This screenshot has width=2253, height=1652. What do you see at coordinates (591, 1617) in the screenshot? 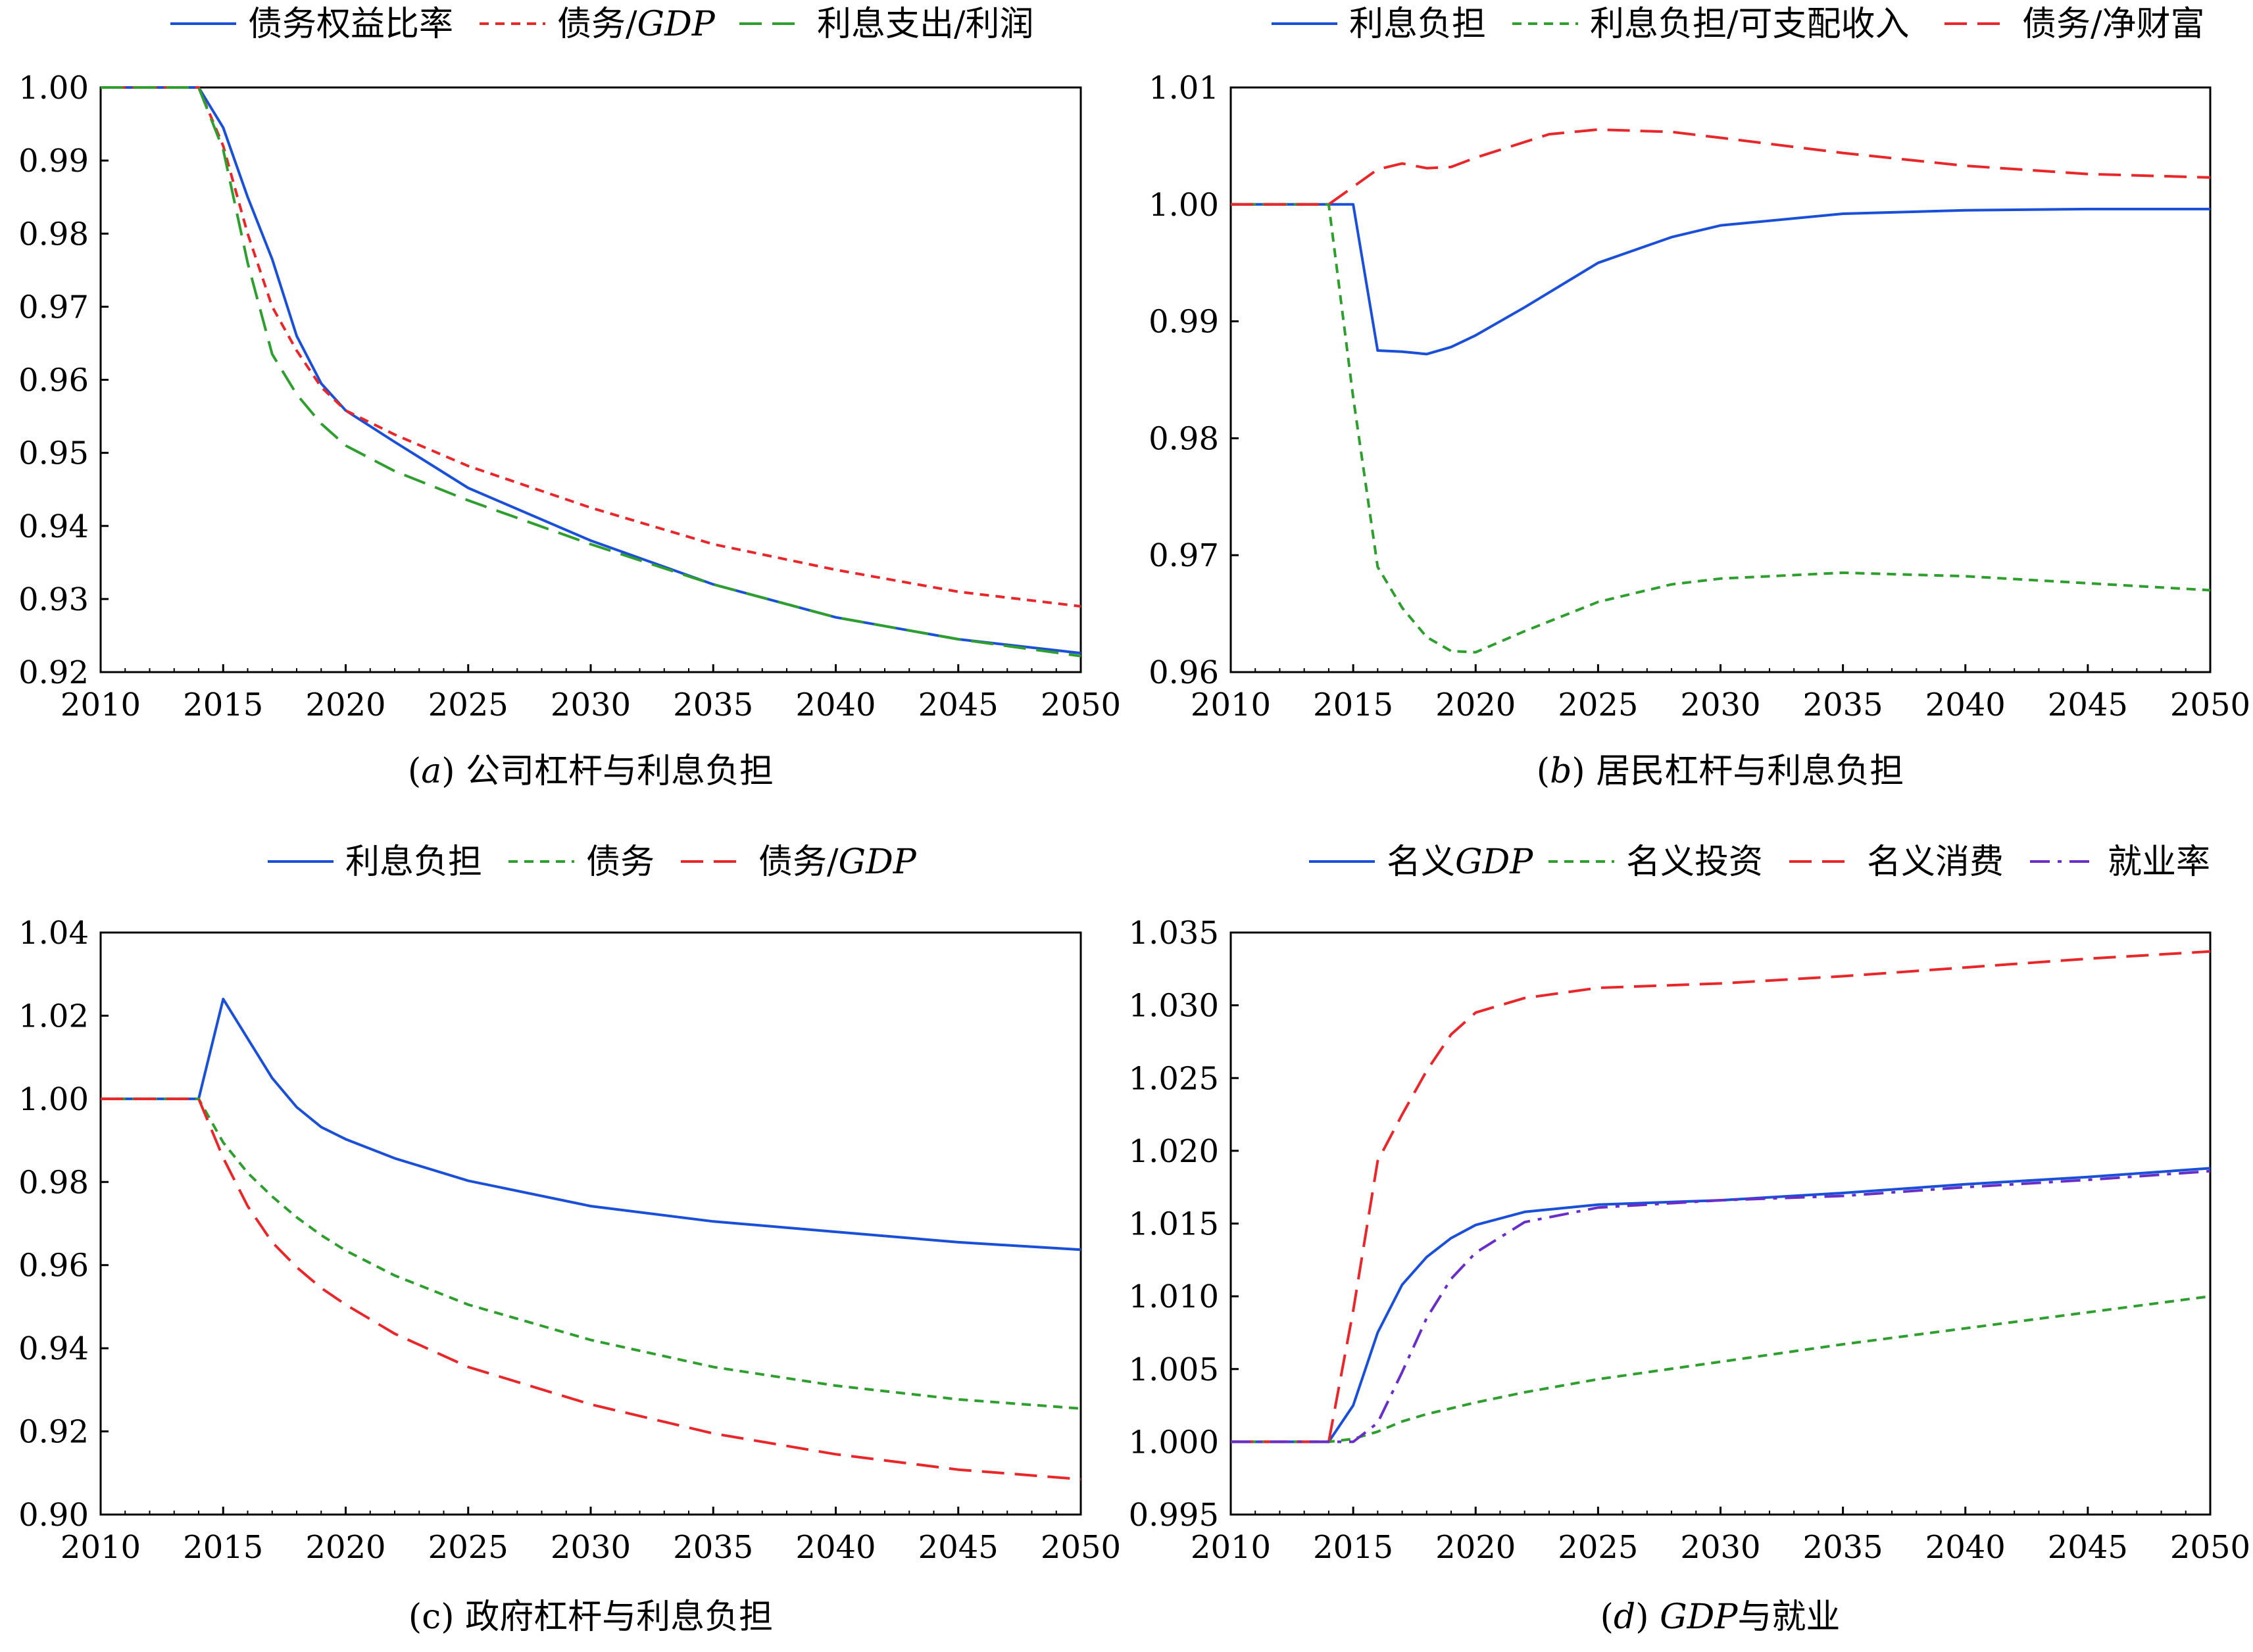
I see `chart-caption: (c) 政府杠杆与利息负担` at bounding box center [591, 1617].